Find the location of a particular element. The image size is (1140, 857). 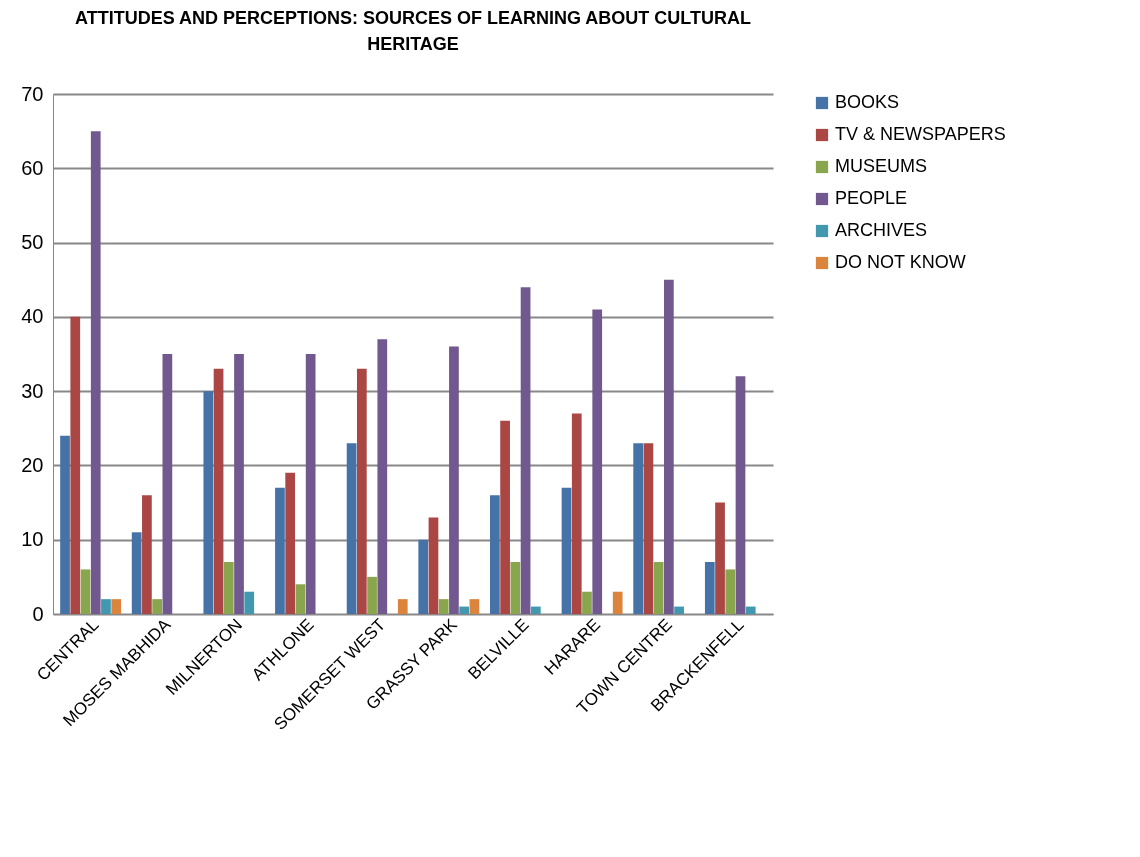

y-tick-label: 0 is located at coordinates (38, 613).